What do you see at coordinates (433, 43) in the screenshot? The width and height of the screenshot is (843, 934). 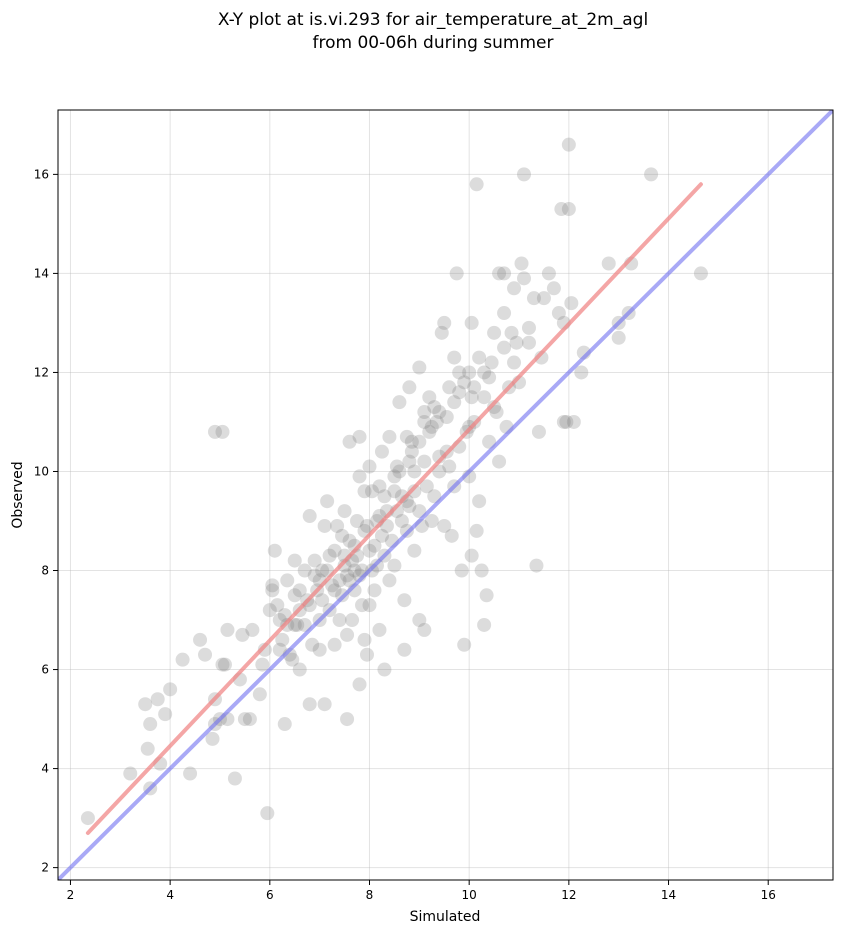 I see `chart-title-line-2: from 00-06h during summer` at bounding box center [433, 43].